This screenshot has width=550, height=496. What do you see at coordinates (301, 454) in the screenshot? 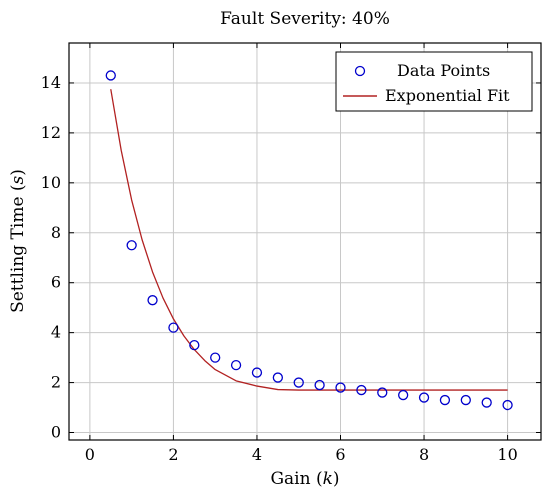
I see `x-tick-labels: 0 2 4 6 8 10` at bounding box center [301, 454].